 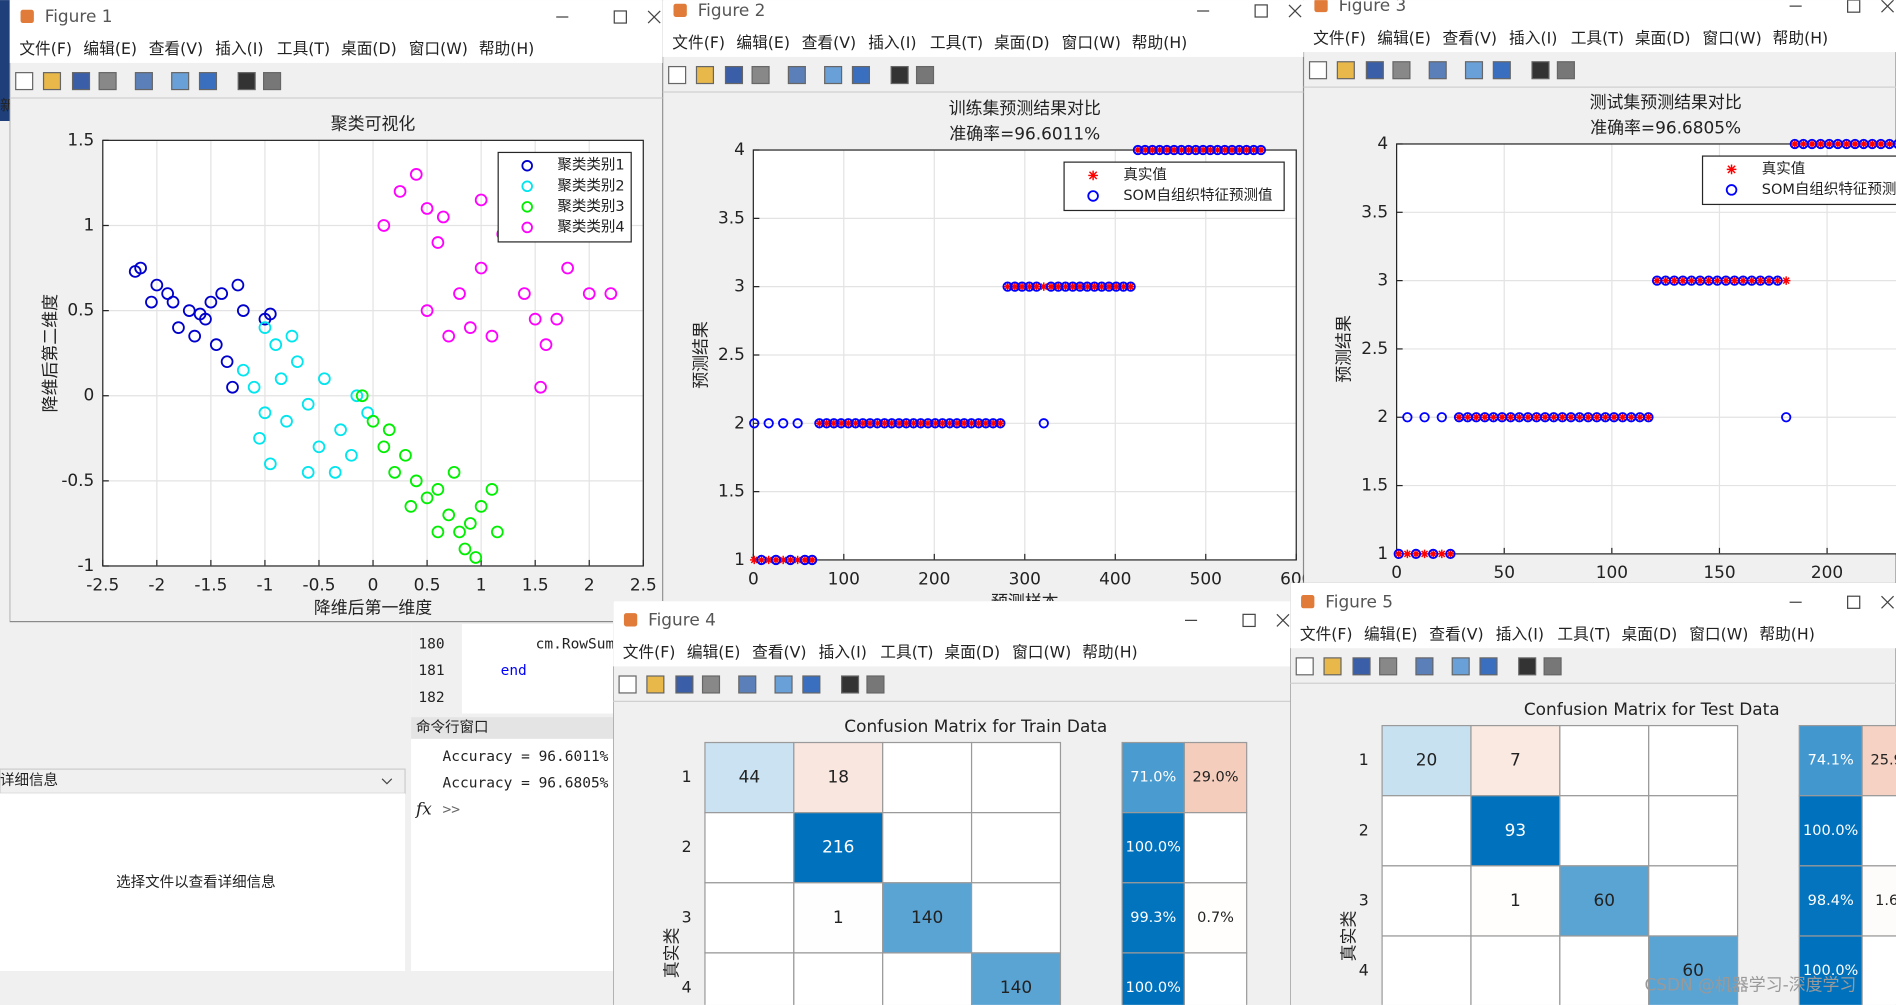 I want to click on circle-marker, so click(x=454, y=472).